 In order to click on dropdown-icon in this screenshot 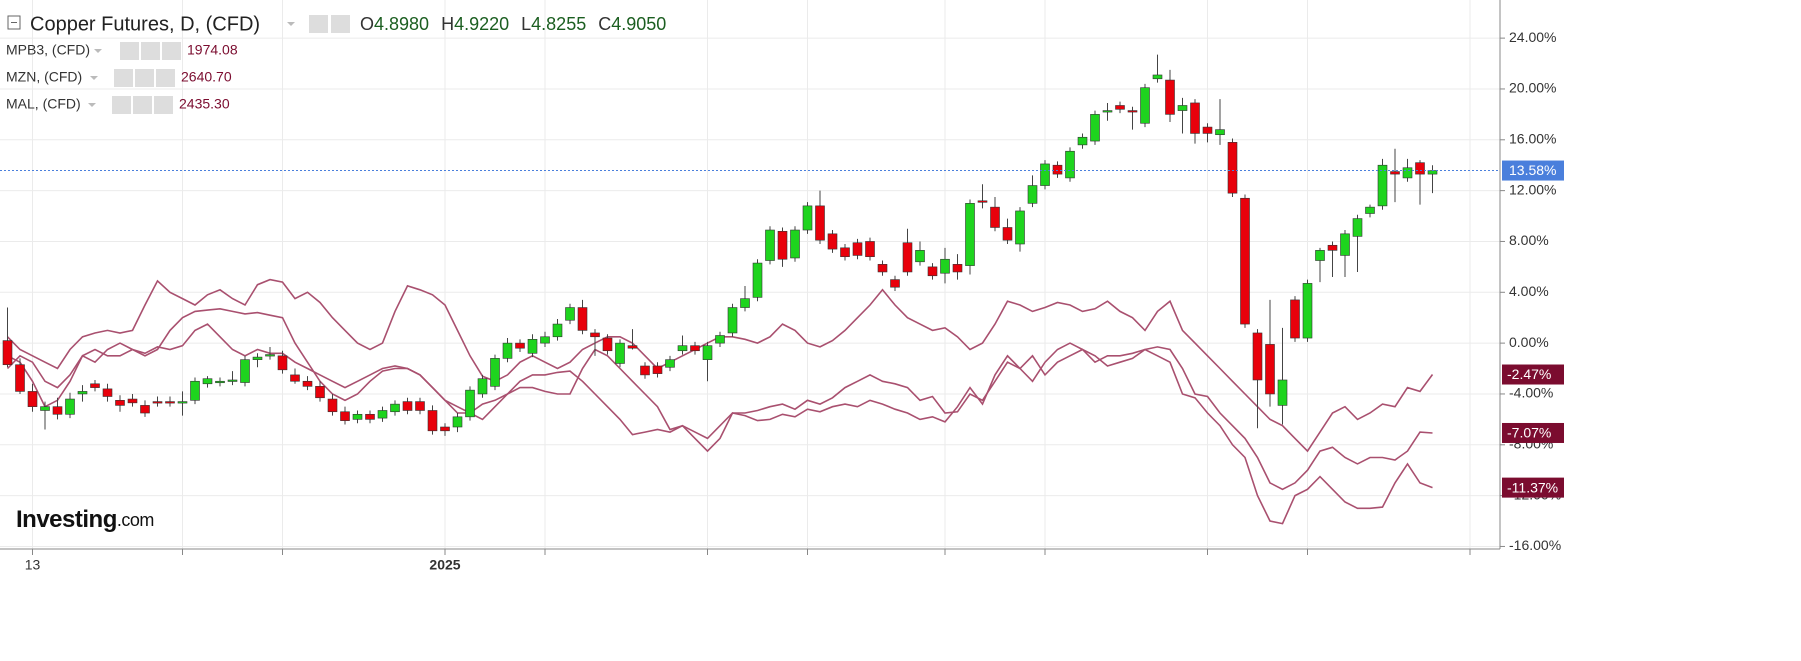, I will do `click(291, 24)`.